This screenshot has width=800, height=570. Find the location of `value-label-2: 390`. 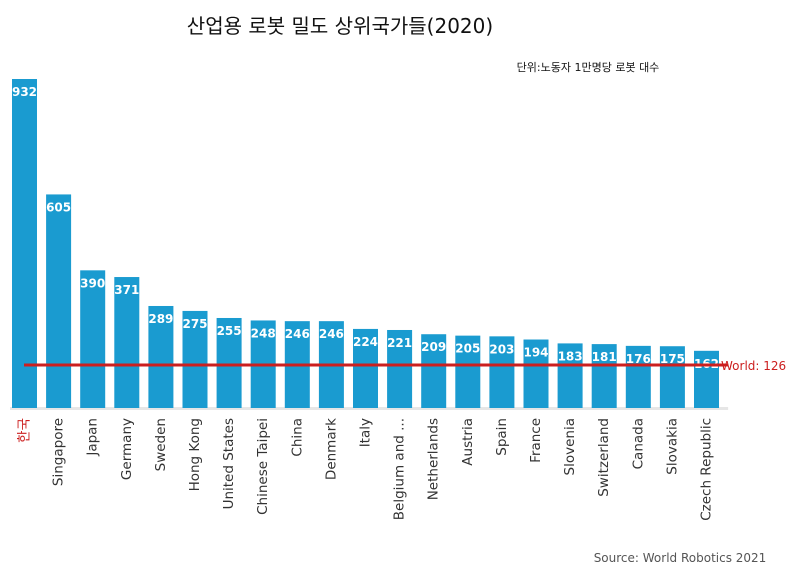

value-label-2: 390 is located at coordinates (92, 283).